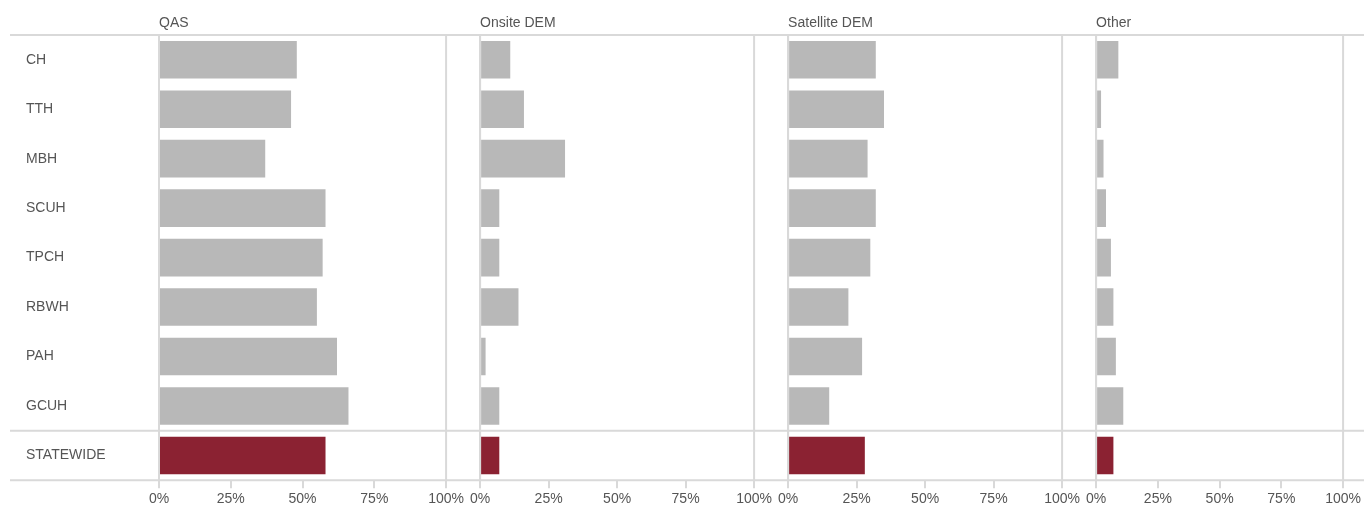 The height and width of the screenshot is (515, 1364). What do you see at coordinates (47, 404) in the screenshot?
I see `y-tick-label: GCUH` at bounding box center [47, 404].